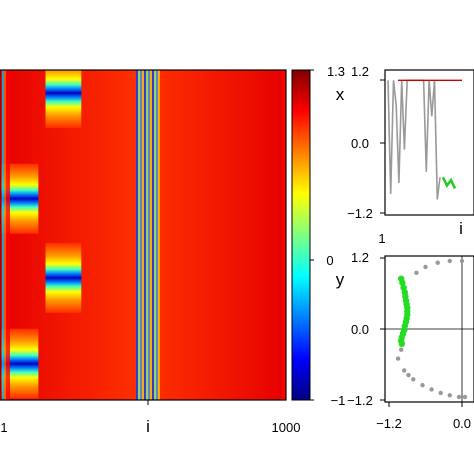  I want to click on phase-panel: 1.2 0.0 −1.2 y −1.2 0.0, so click(405, 340).